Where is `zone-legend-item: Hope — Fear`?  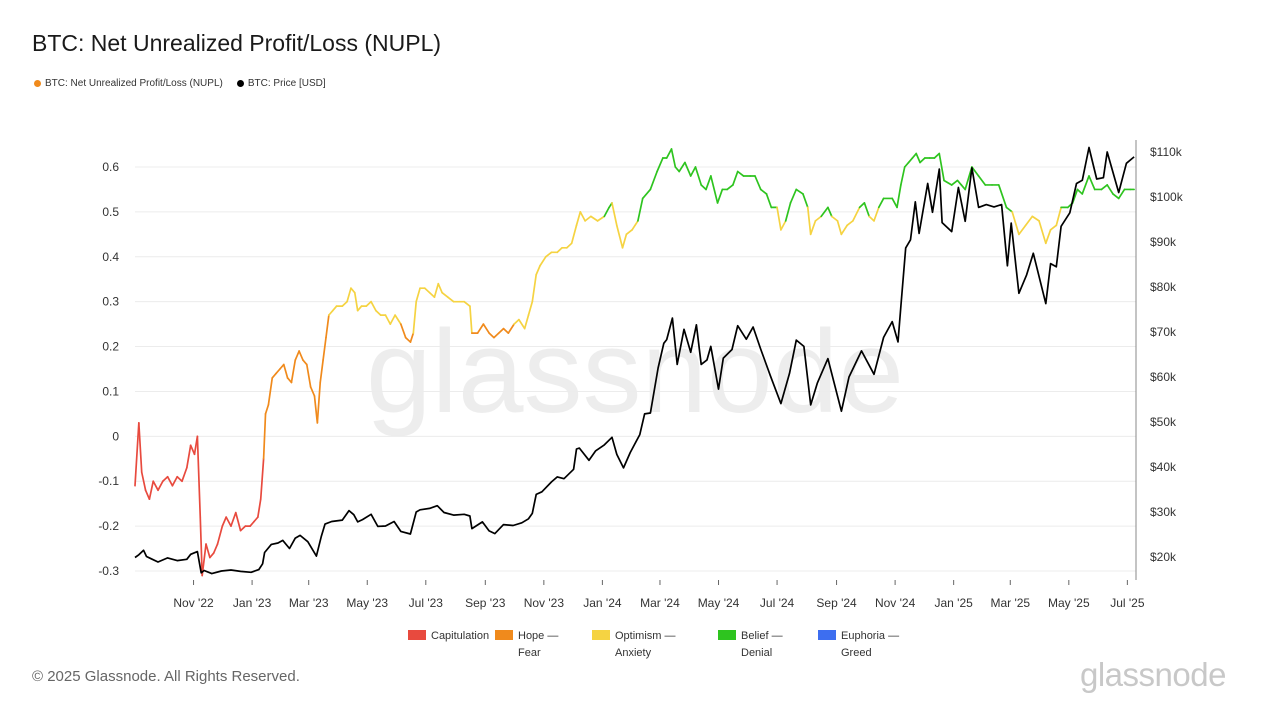
zone-legend-item: Hope — Fear is located at coordinates (526, 644).